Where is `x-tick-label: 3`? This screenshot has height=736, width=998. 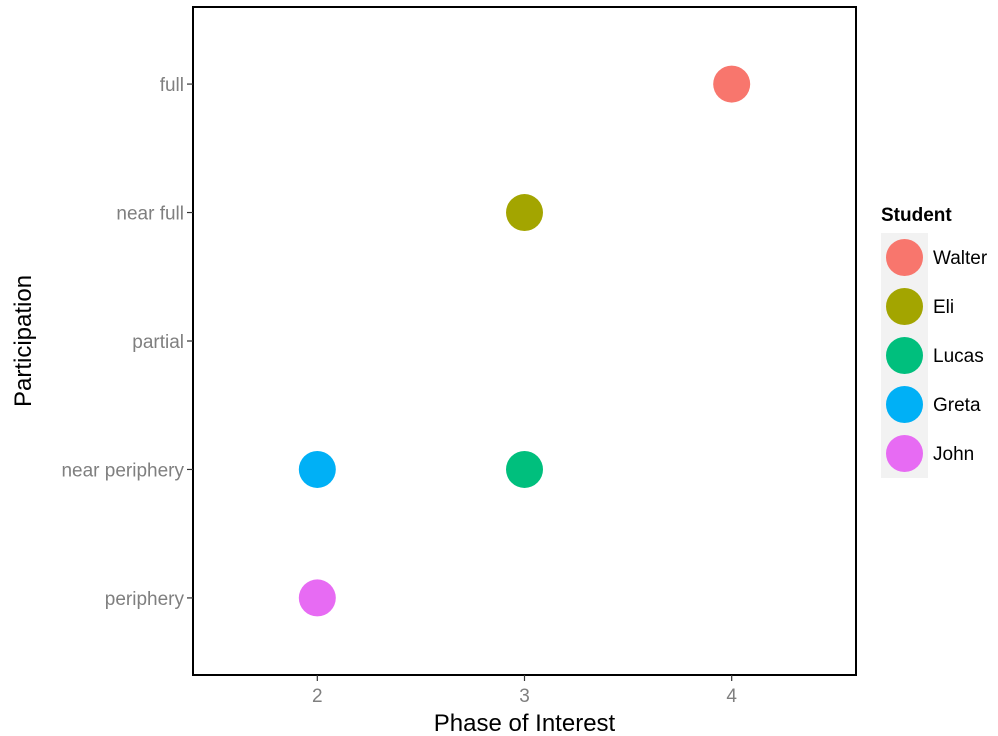 x-tick-label: 3 is located at coordinates (524, 696).